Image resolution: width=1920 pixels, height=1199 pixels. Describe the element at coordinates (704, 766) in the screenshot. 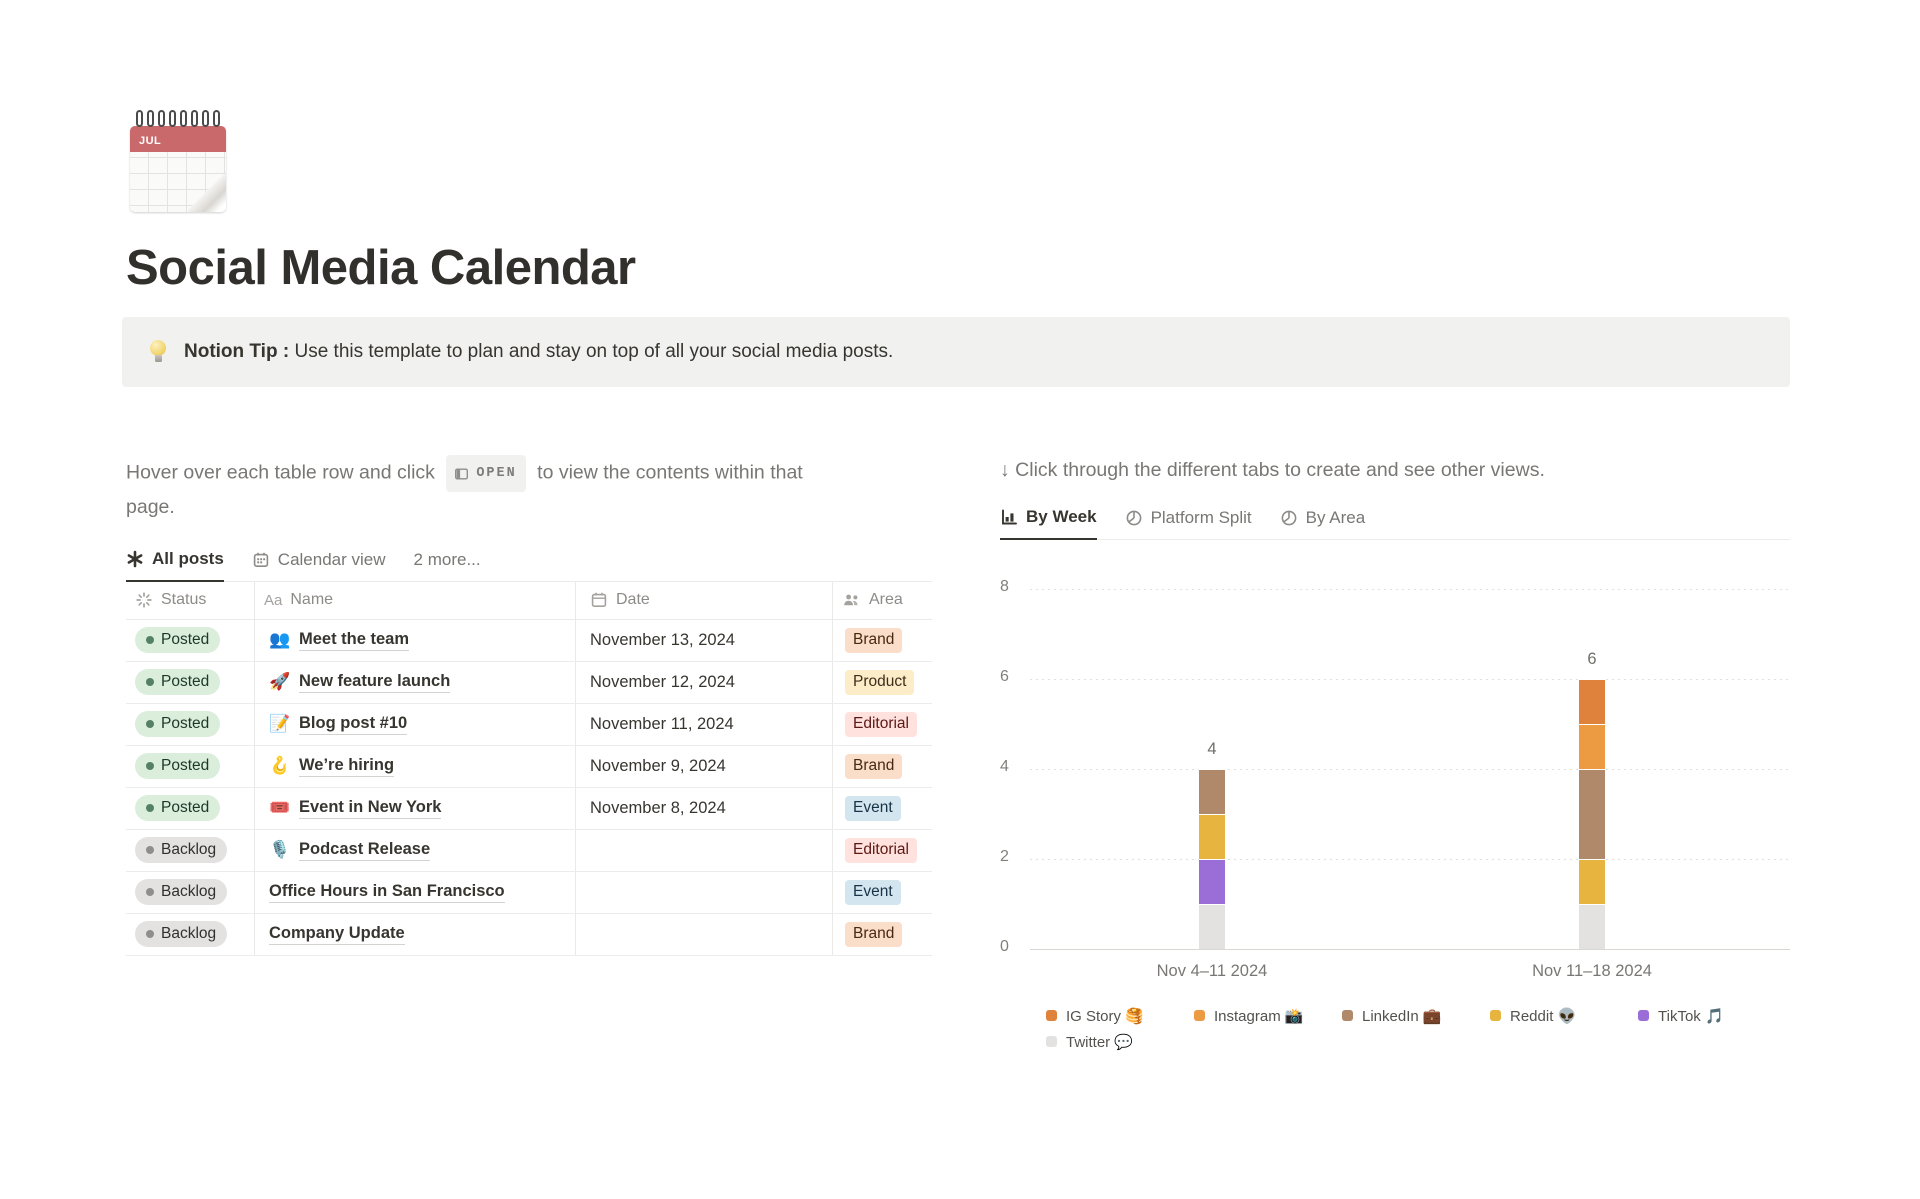

I see `date-cell: November 9, 2024` at that location.